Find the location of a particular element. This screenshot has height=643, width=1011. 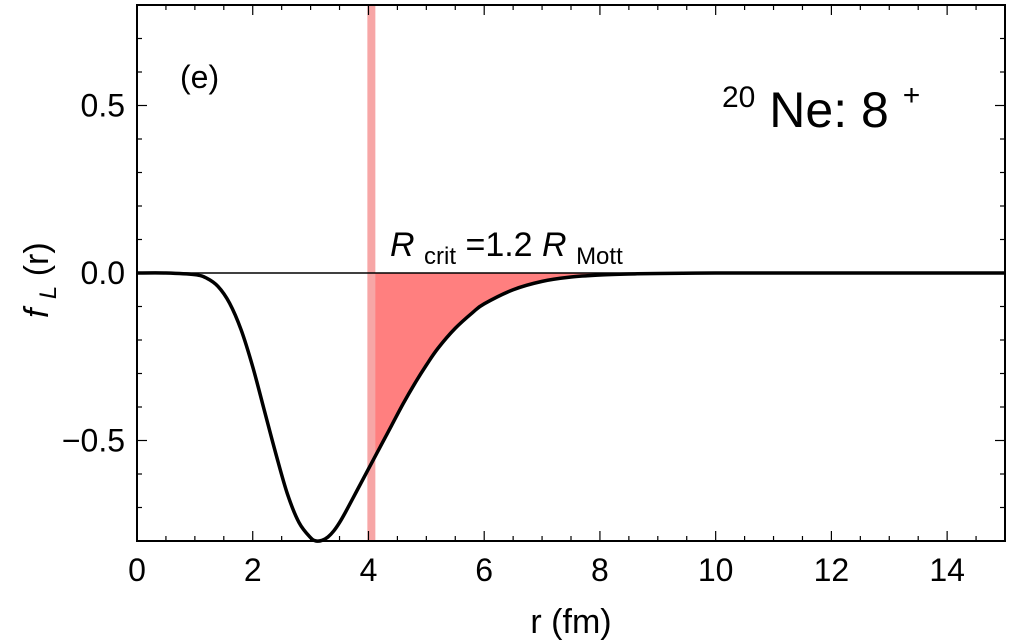

annotation-middle: =1.2 is located at coordinates (503, 245).